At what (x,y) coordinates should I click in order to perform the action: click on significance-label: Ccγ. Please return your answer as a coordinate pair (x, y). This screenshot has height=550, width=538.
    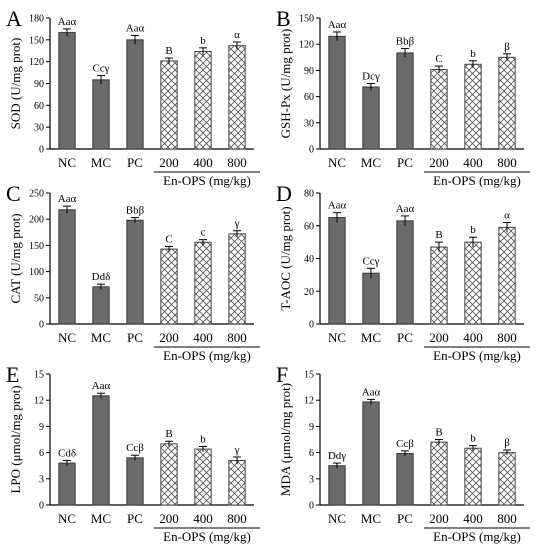
    Looking at the image, I should click on (100, 68).